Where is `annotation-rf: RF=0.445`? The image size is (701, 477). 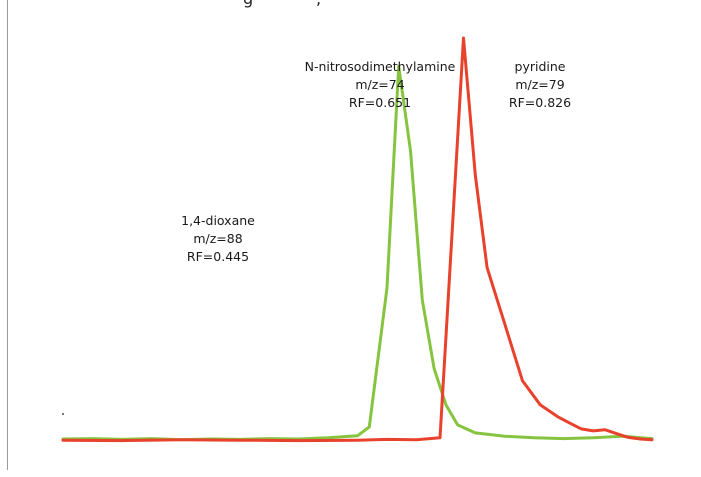 annotation-rf: RF=0.445 is located at coordinates (218, 256).